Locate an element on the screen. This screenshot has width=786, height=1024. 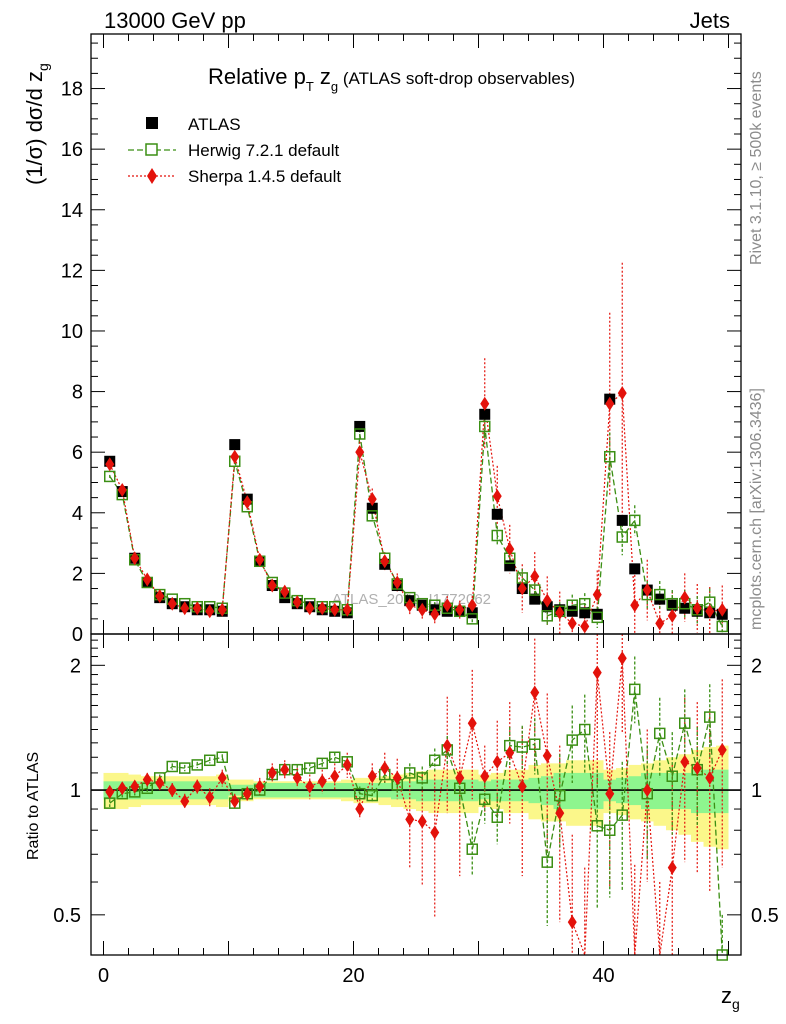
ratio-y-tick-label-right: 2 is located at coordinates (756, 666).